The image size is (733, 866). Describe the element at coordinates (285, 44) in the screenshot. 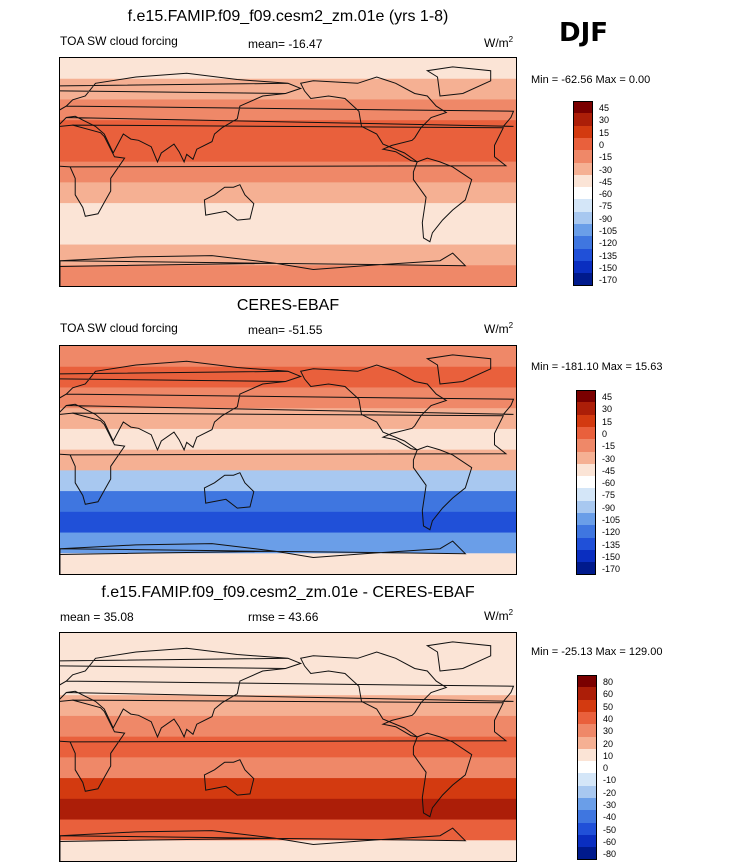

I see `panel-model-mean: mean= -16.47` at that location.